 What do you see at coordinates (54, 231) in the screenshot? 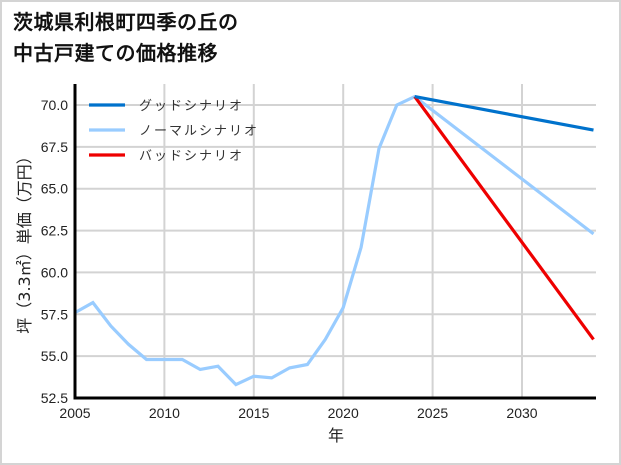
I see `y-tick-label: 62.5` at bounding box center [54, 231].